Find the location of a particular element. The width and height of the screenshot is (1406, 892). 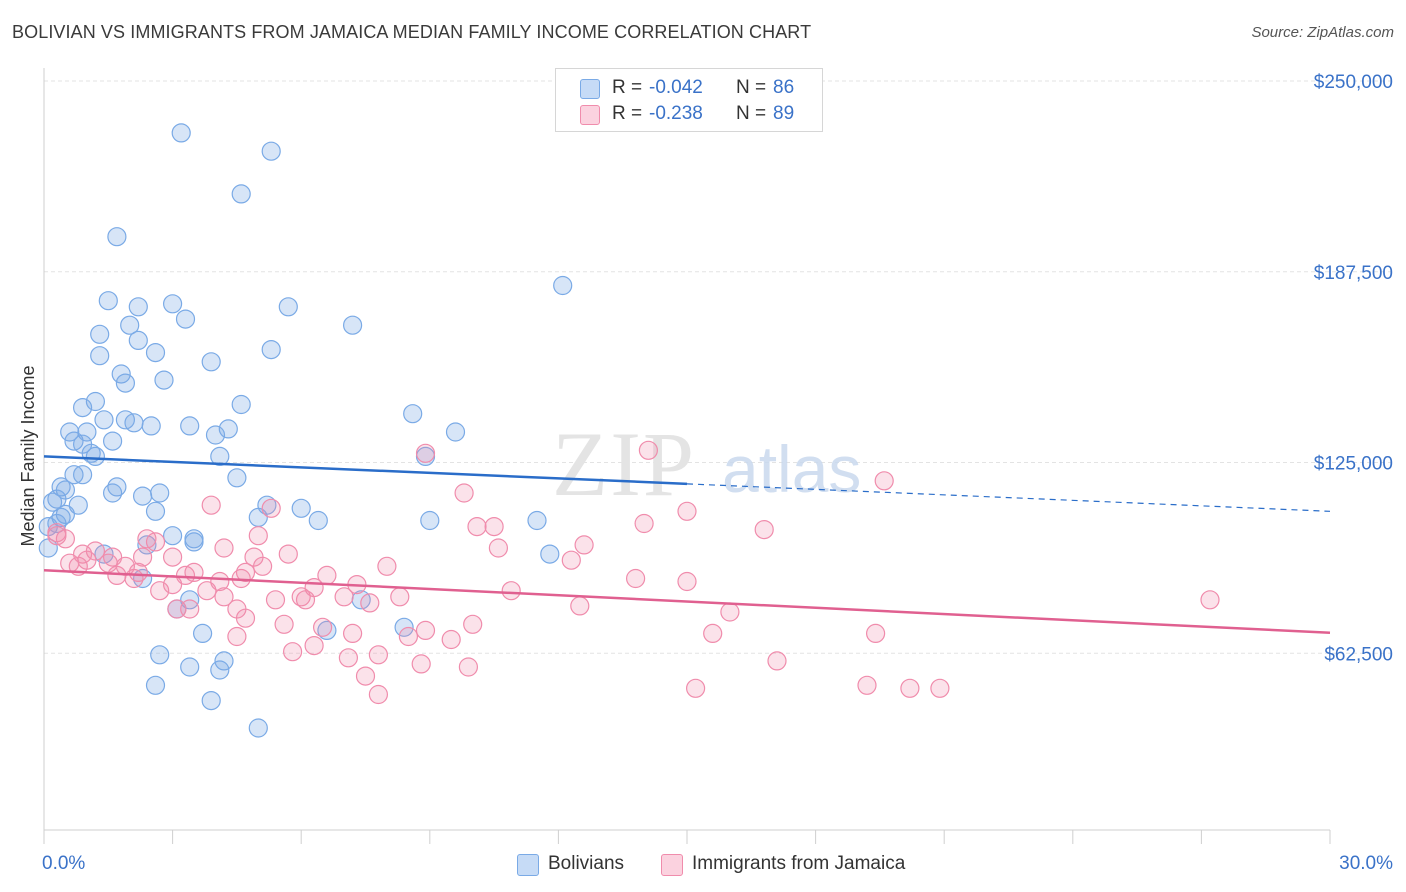

watermark: ZIP atlas is located at coordinates (706, 464).